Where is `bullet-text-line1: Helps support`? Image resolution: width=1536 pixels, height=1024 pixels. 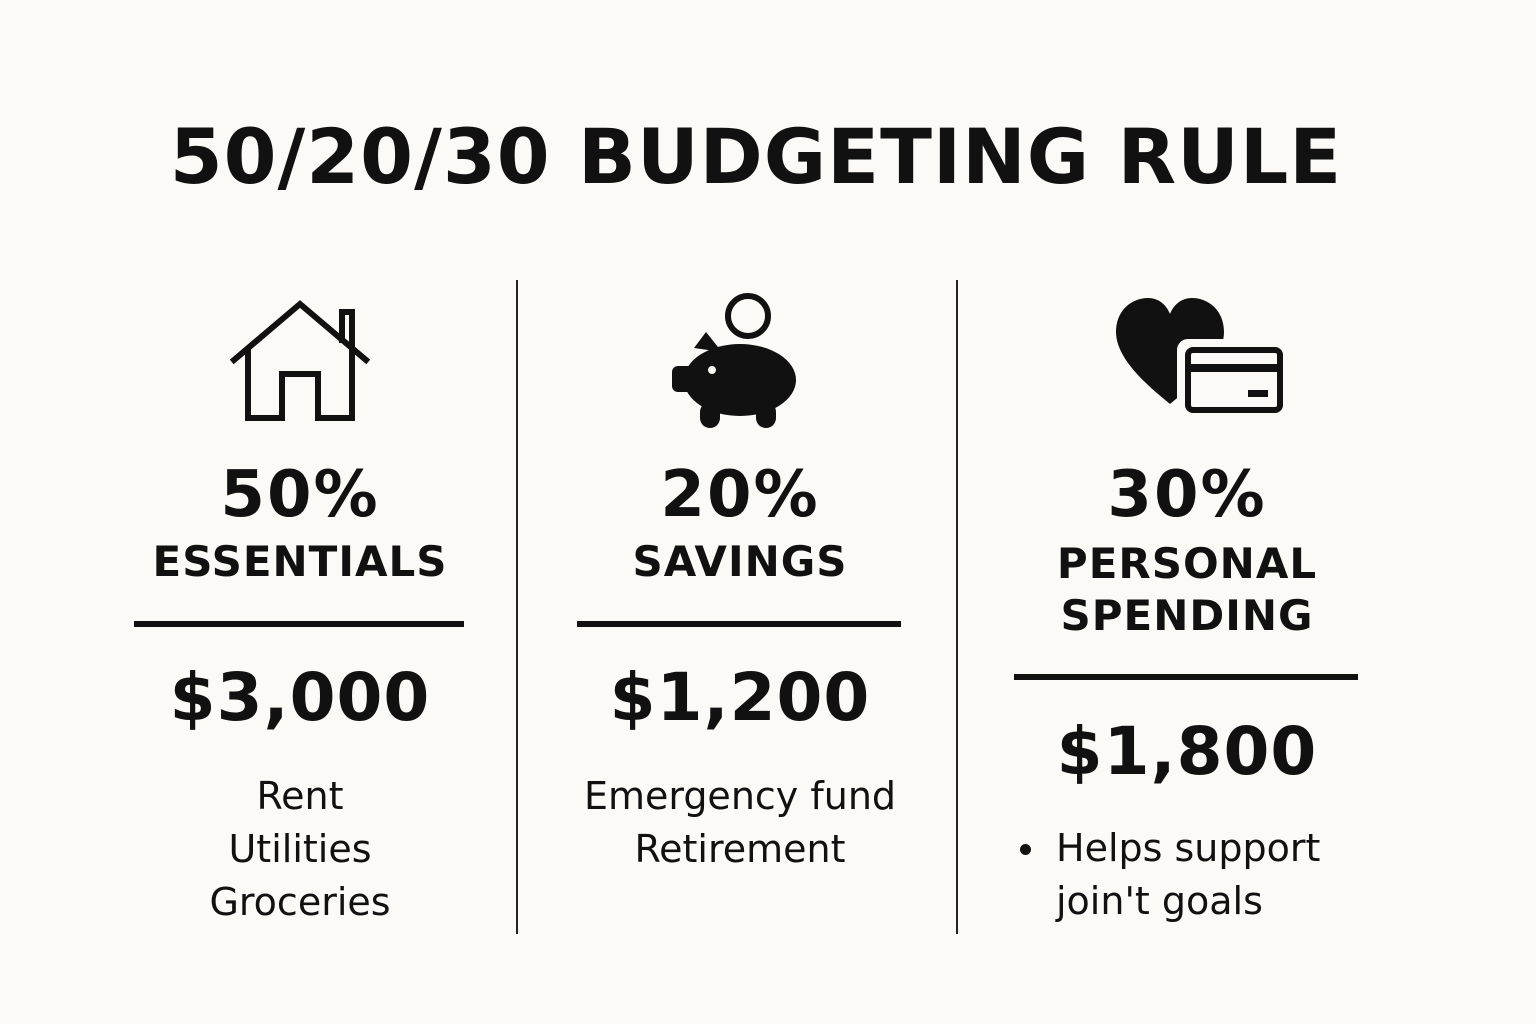
bullet-text-line1: Helps support is located at coordinates (1188, 848).